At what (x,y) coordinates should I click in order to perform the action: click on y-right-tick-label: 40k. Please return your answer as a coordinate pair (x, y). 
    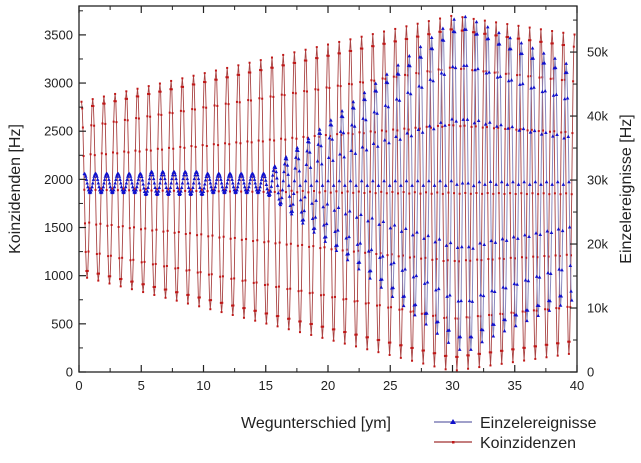
    Looking at the image, I should click on (597, 116).